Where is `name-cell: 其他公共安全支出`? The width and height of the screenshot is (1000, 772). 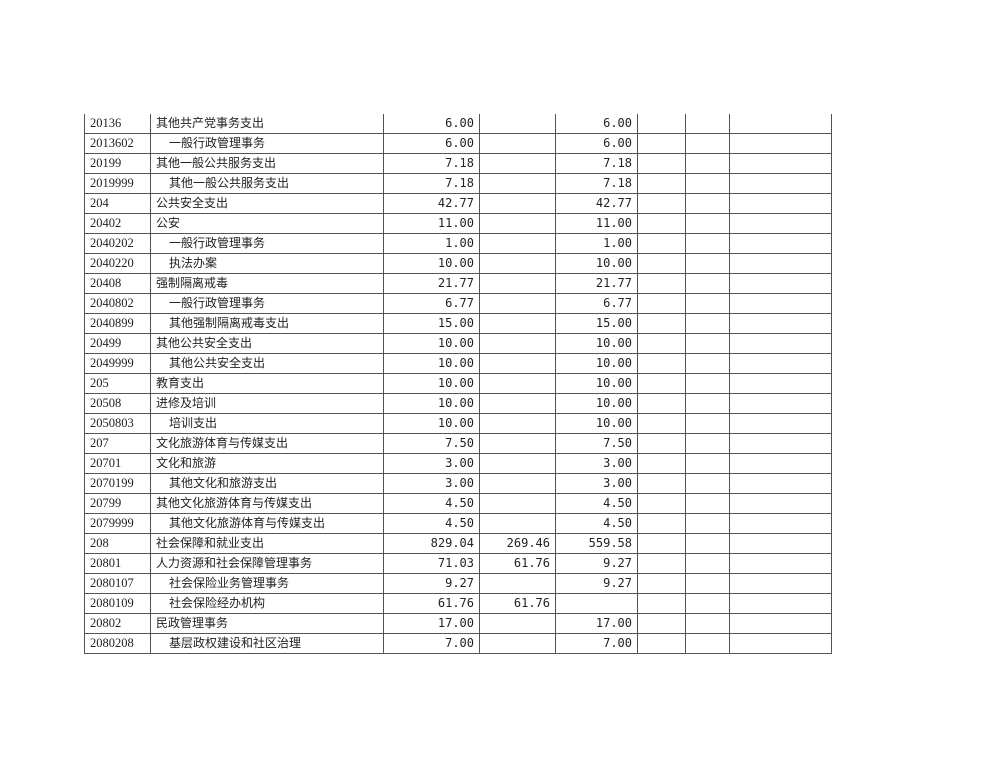 name-cell: 其他公共安全支出 is located at coordinates (267, 363).